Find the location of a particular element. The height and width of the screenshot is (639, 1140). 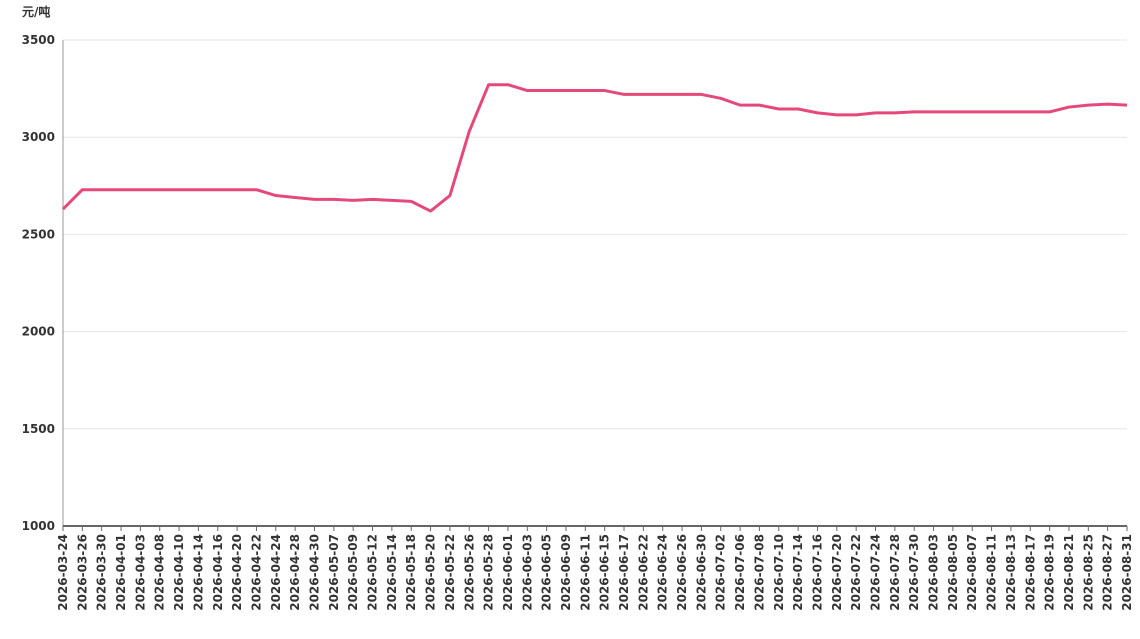

x-tick-label: 2026-03-26 is located at coordinates (82, 572).